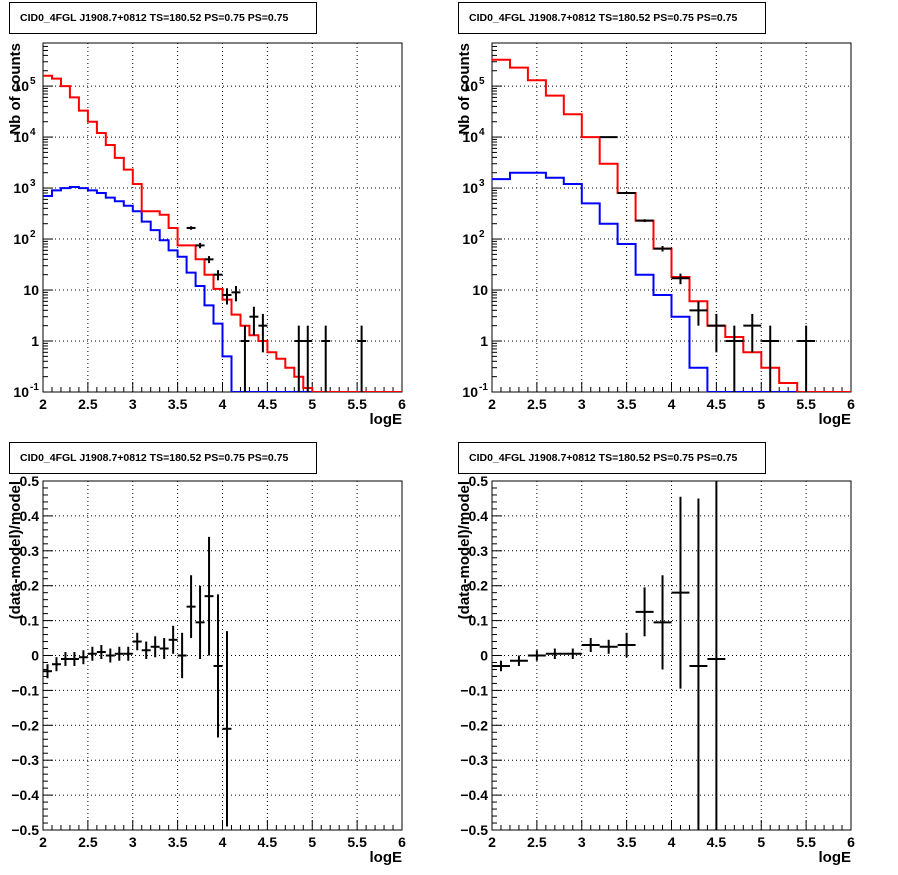 The image size is (898, 875). I want to click on y-tick-label-exponent: 5, so click(482, 81).